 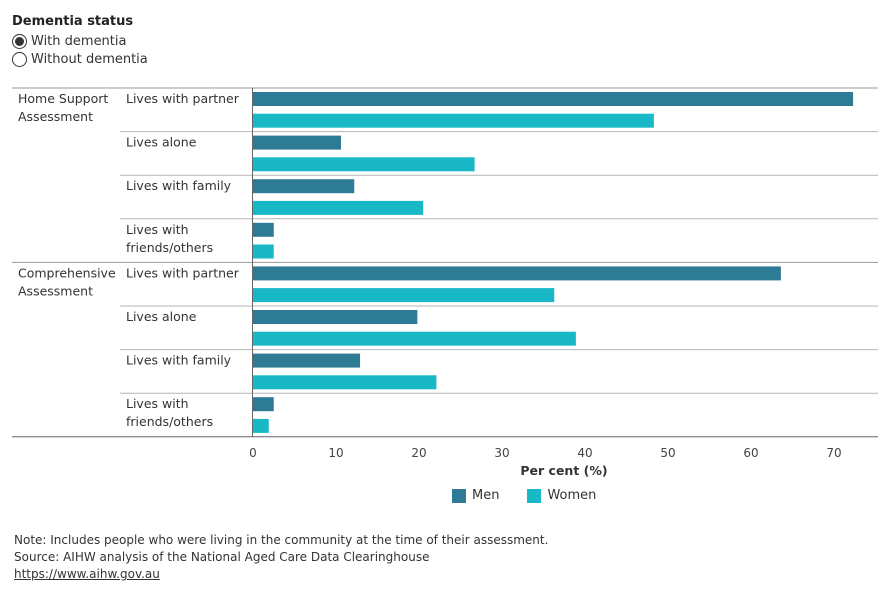 What do you see at coordinates (486, 495) in the screenshot?
I see `legend-label-men: Men` at bounding box center [486, 495].